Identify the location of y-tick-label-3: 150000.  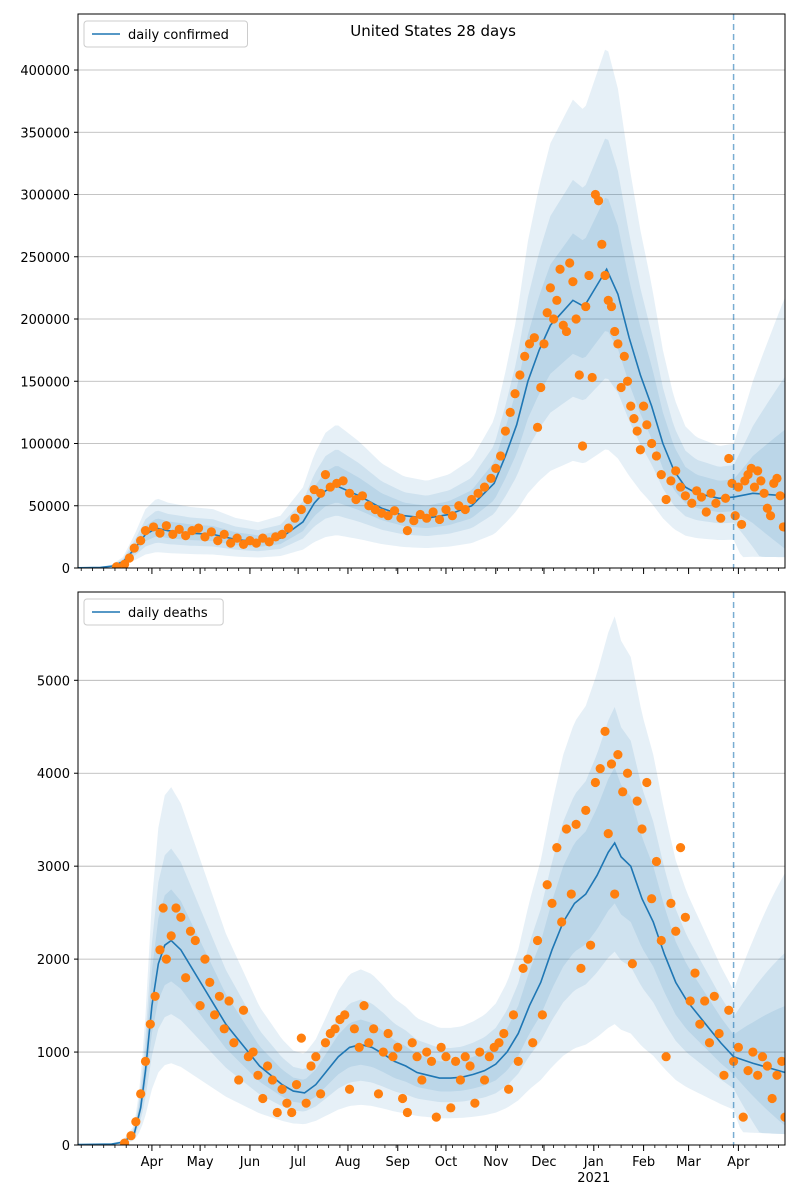
(45, 382).